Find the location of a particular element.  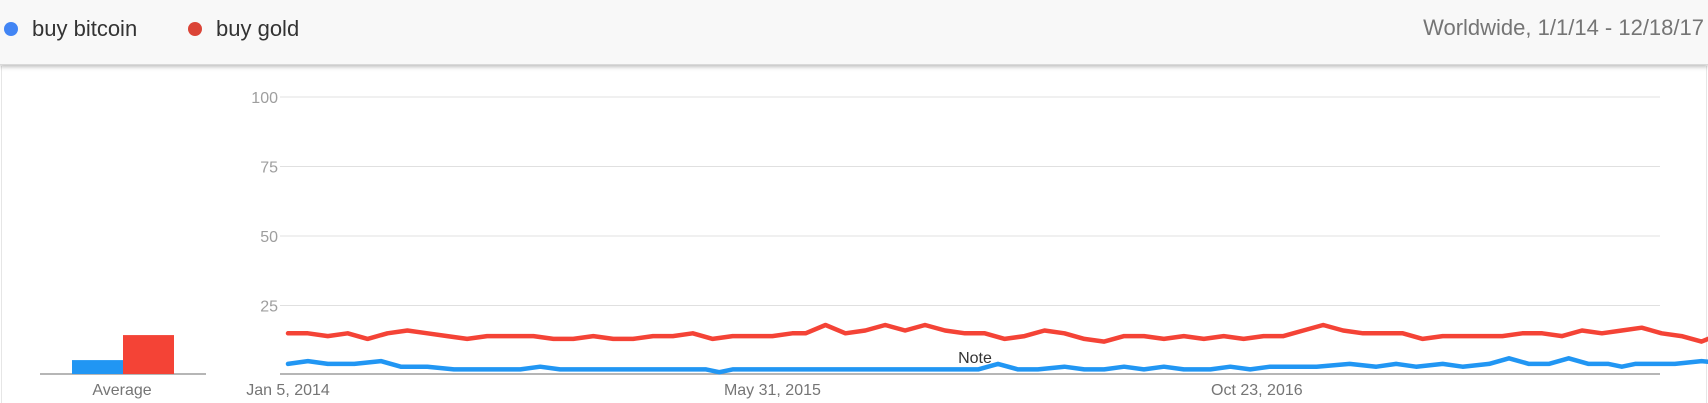

legend-item-buy-gold: buy gold is located at coordinates (243, 29).